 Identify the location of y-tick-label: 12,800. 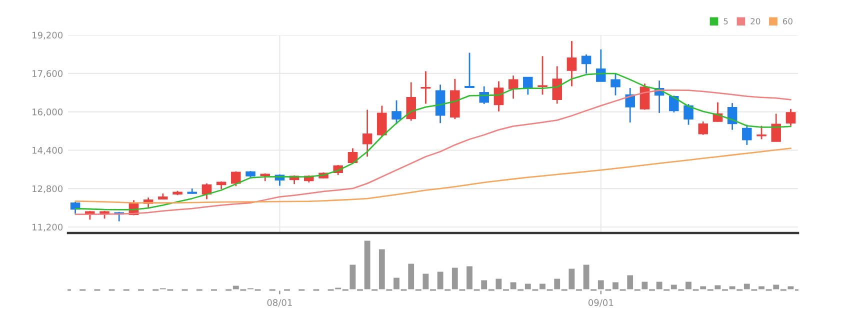
(47, 189).